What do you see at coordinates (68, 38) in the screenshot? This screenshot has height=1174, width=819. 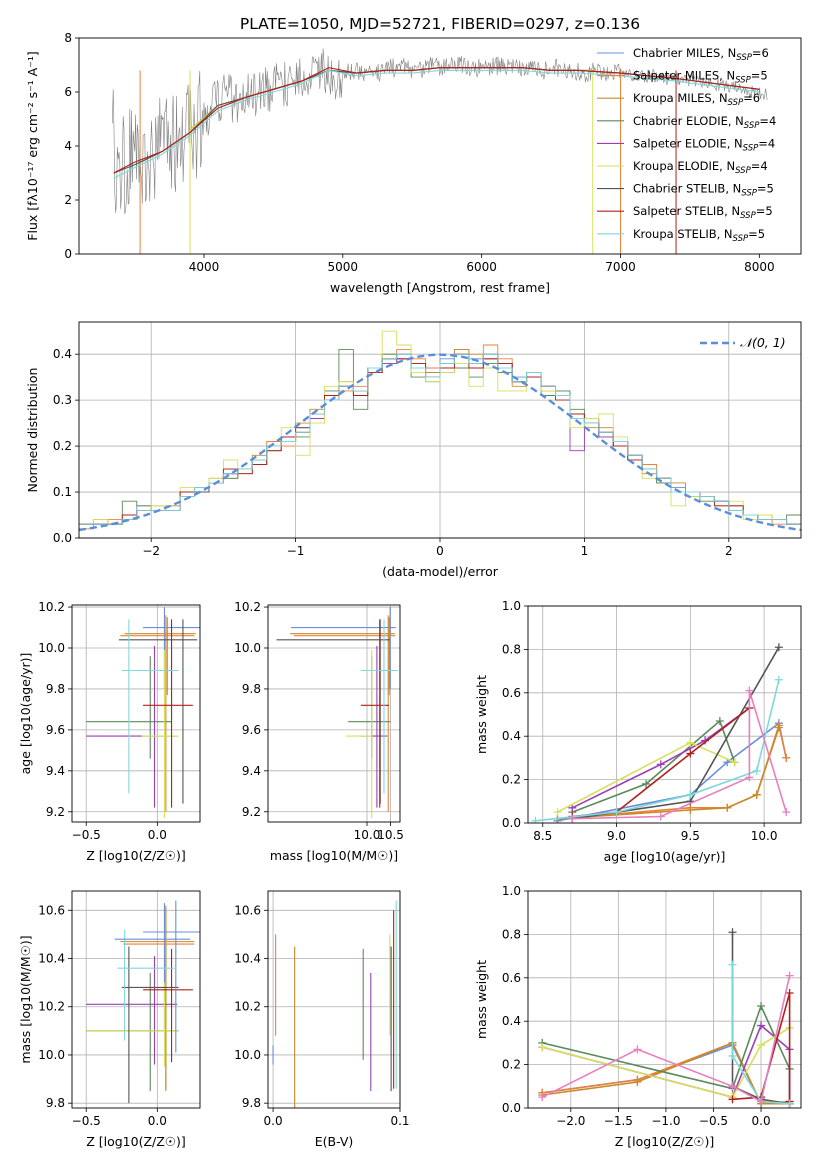 I see `y-tick-label: 8` at bounding box center [68, 38].